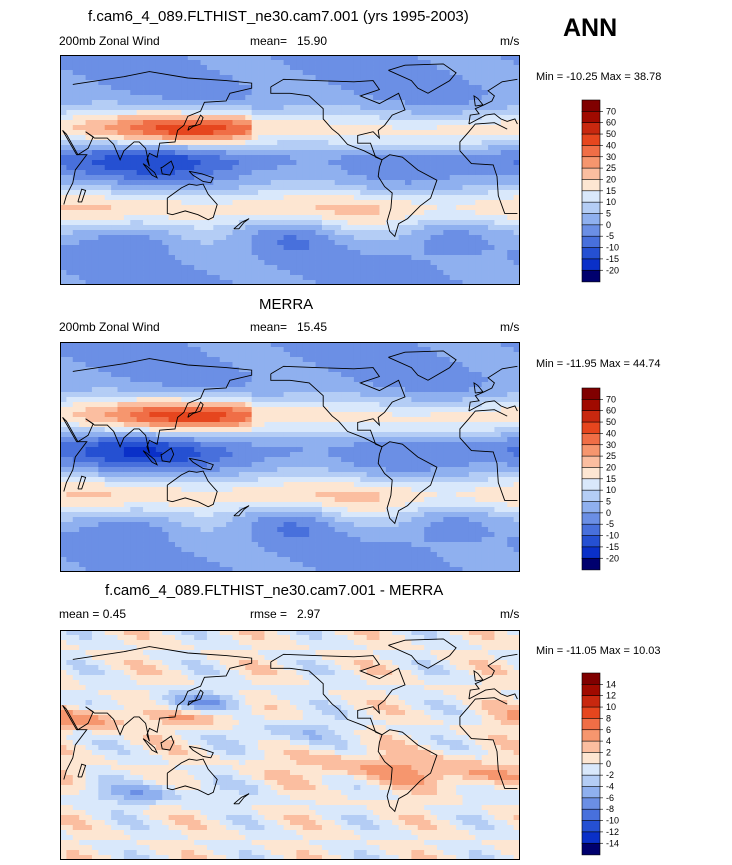  What do you see at coordinates (167, 168) in the screenshot?
I see `coastline` at bounding box center [167, 168].